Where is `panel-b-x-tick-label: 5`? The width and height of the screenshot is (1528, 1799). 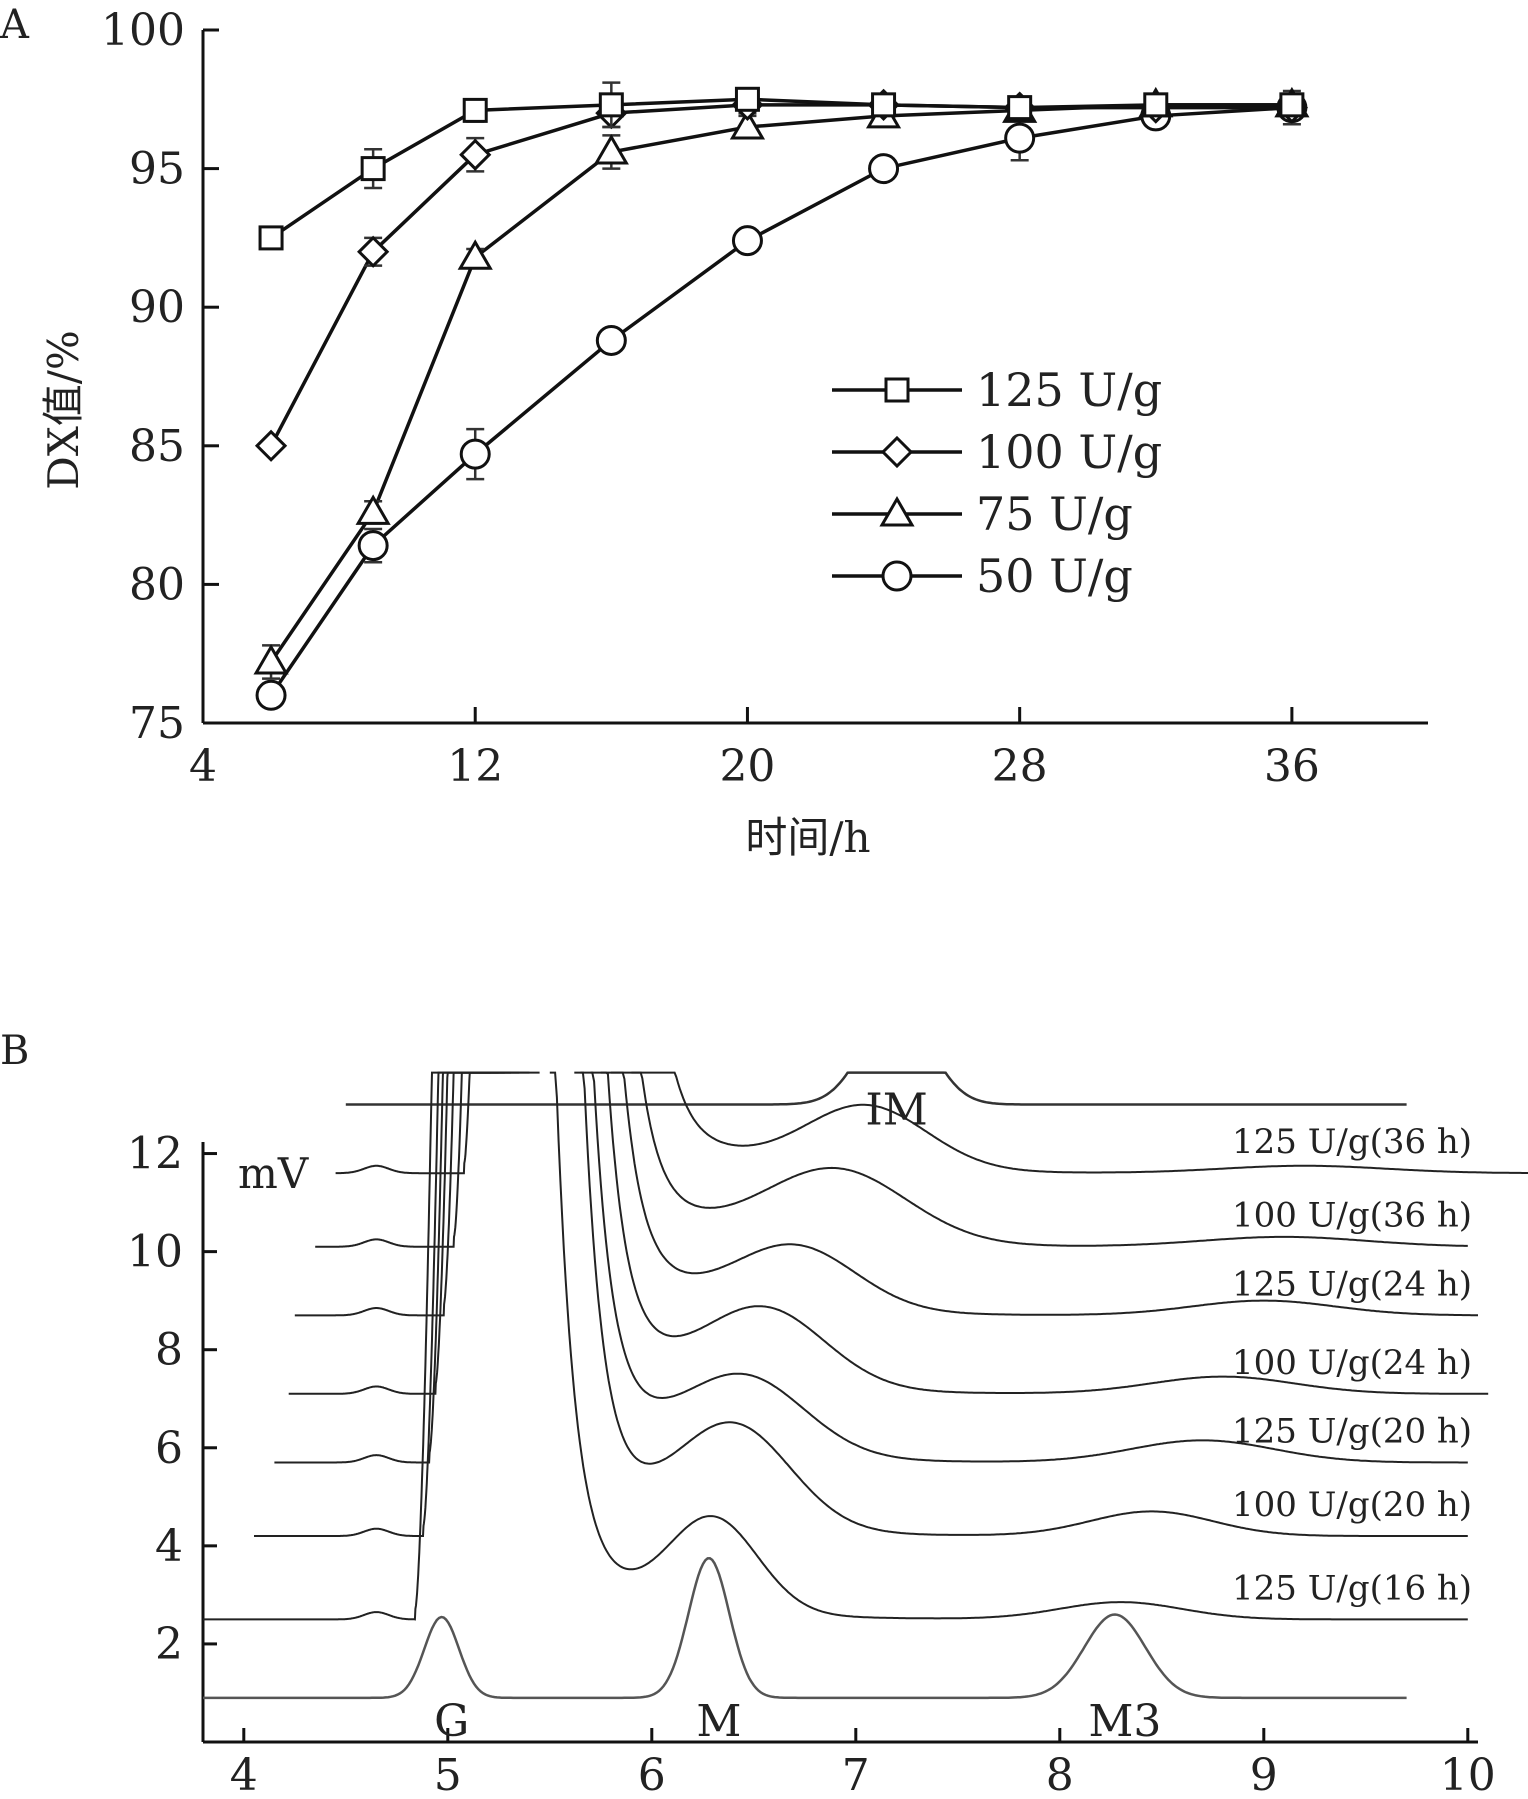
panel-b-x-tick-label: 5 is located at coordinates (448, 1774).